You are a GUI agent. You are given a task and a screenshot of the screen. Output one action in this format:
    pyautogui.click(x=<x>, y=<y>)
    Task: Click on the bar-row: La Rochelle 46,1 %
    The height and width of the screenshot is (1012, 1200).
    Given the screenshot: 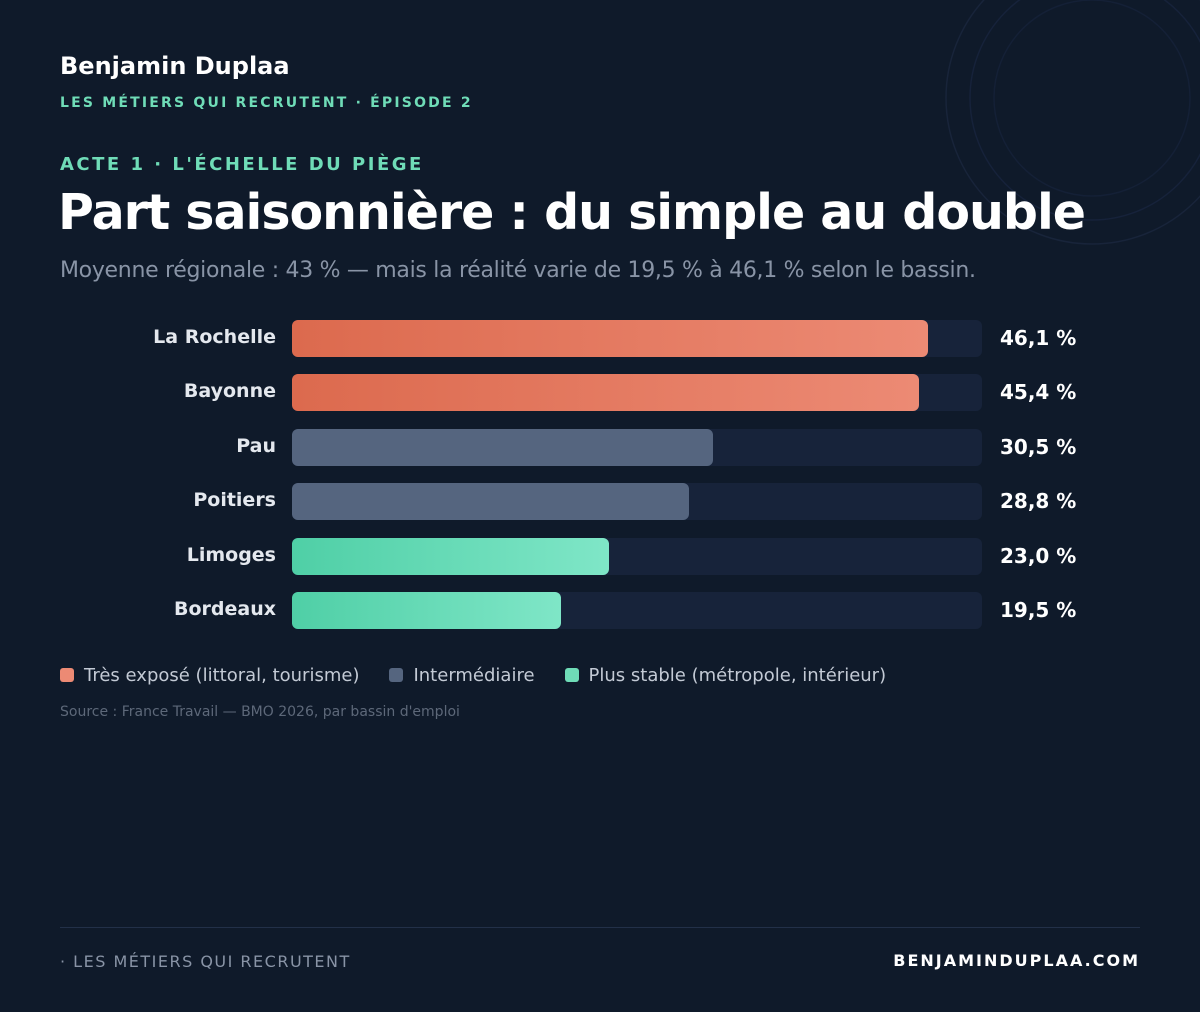 What is the action you would take?
    pyautogui.click(x=600, y=337)
    